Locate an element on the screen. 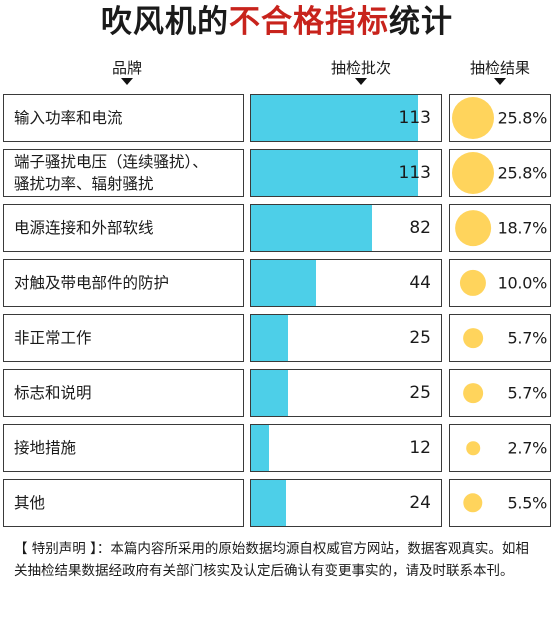 The height and width of the screenshot is (639, 554). column-header-count-label: 抽检批次 is located at coordinates (360, 68).